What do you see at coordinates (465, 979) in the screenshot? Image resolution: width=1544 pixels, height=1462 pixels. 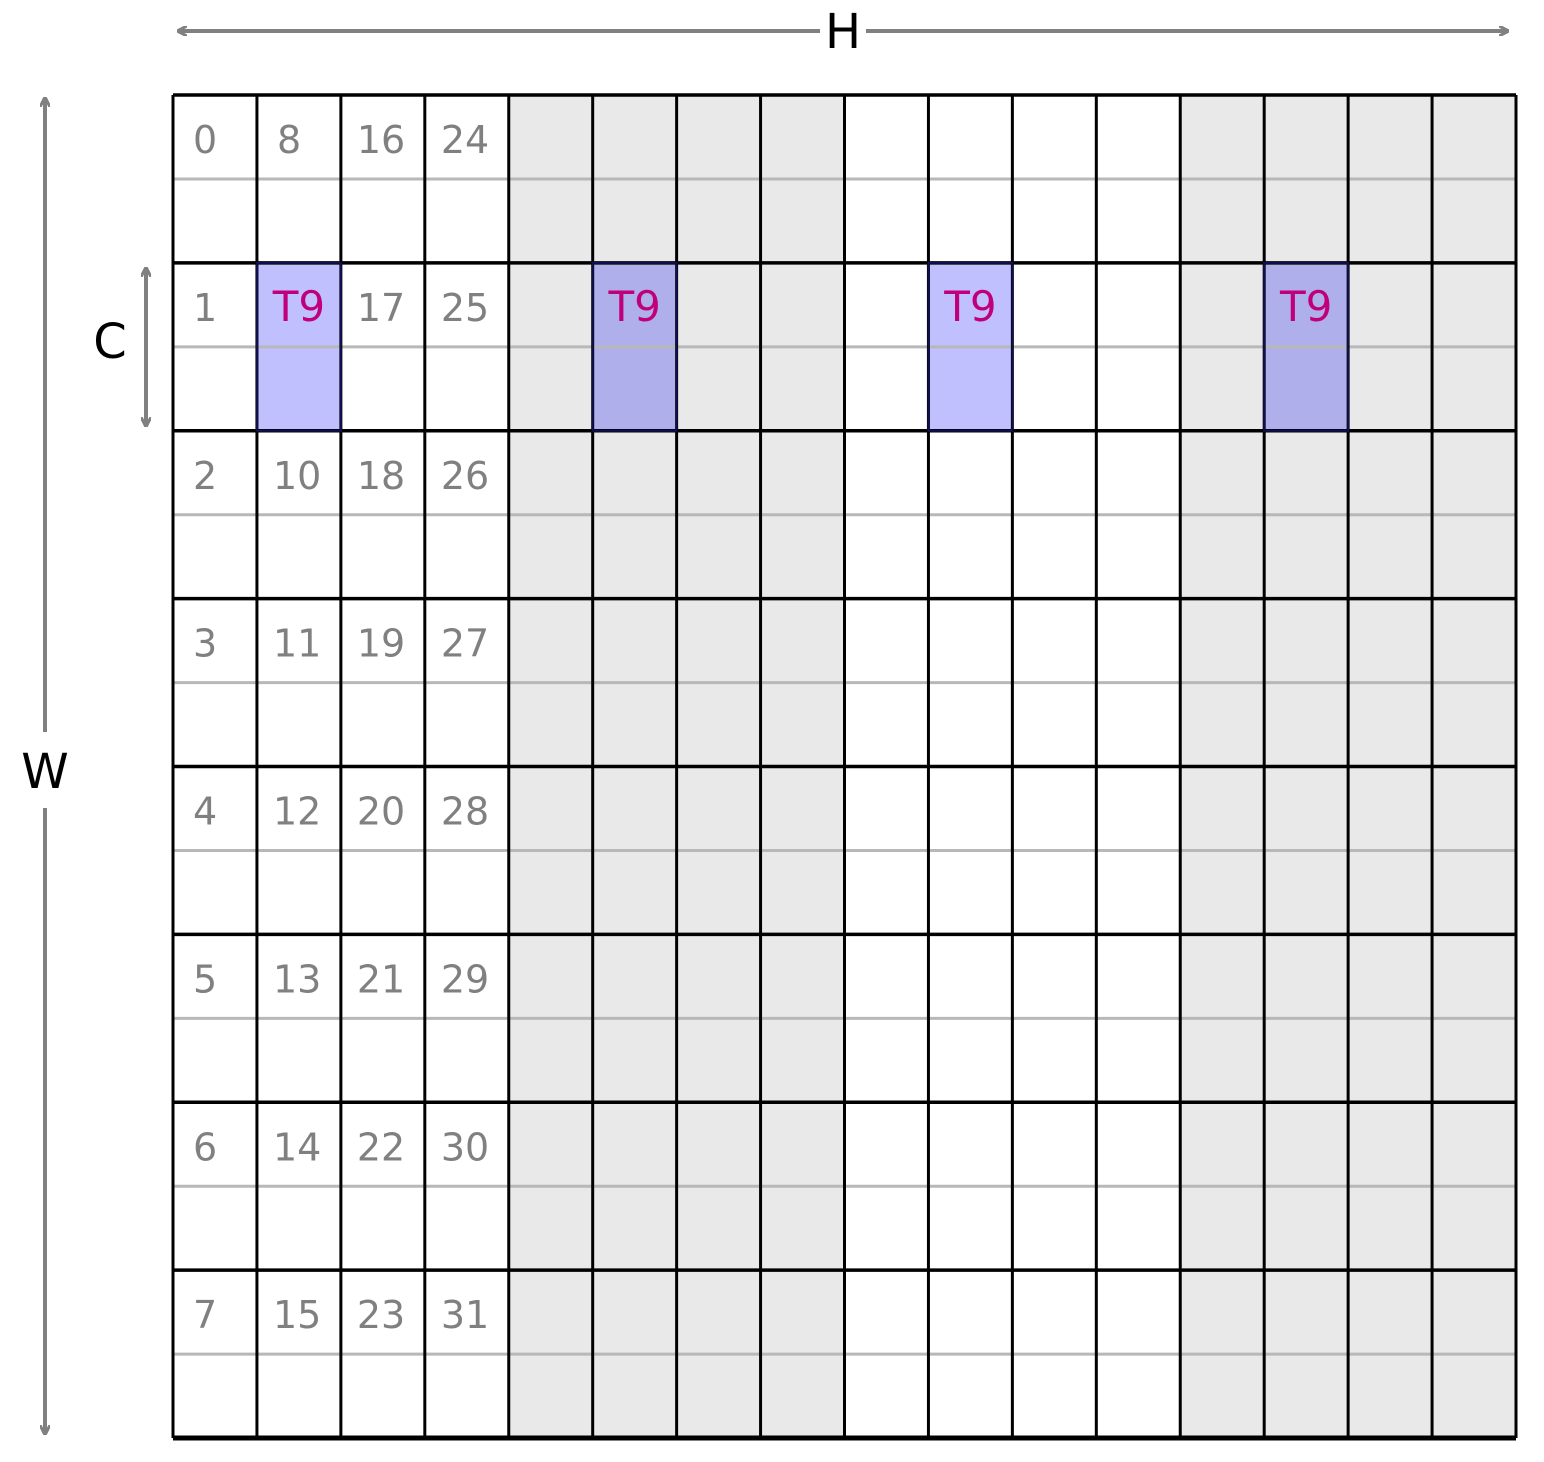 I see `cell-label: 29` at bounding box center [465, 979].